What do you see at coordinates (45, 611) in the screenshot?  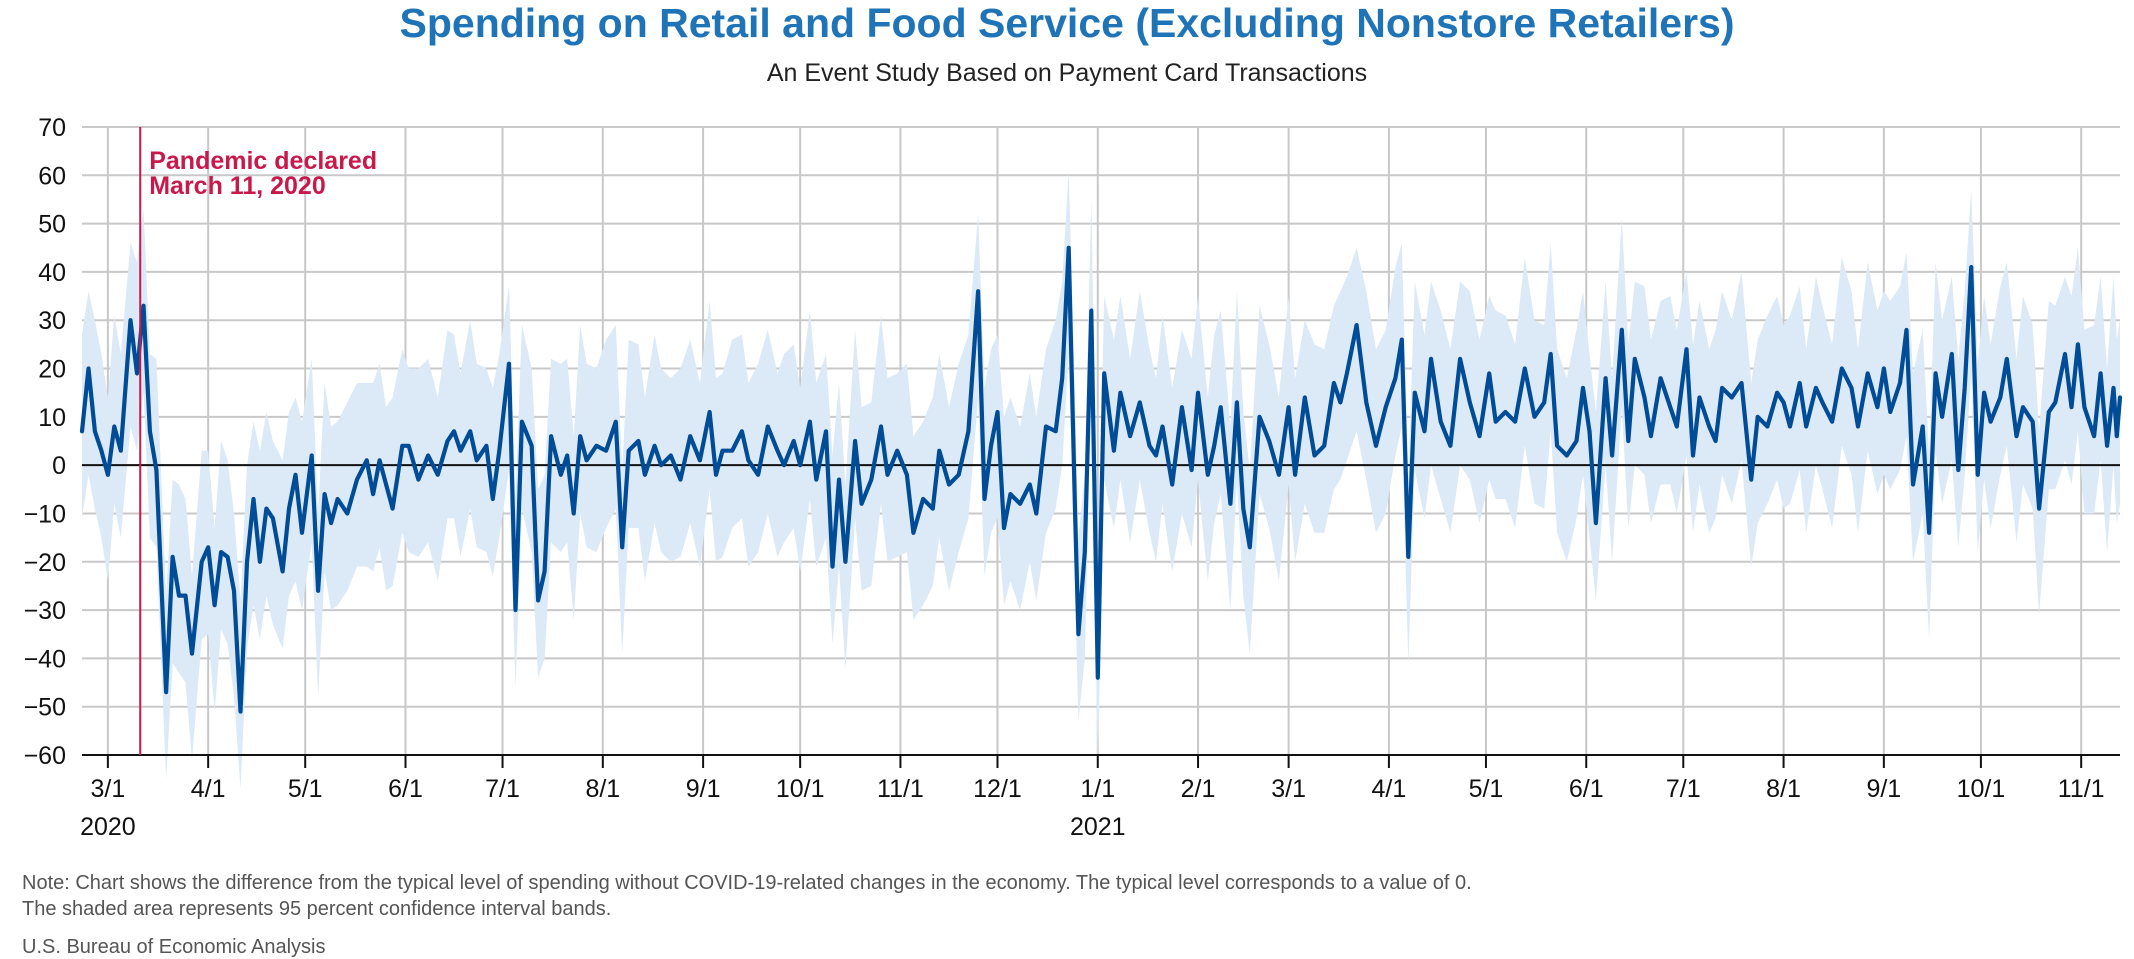 I see `y-tick-label: −30` at bounding box center [45, 611].